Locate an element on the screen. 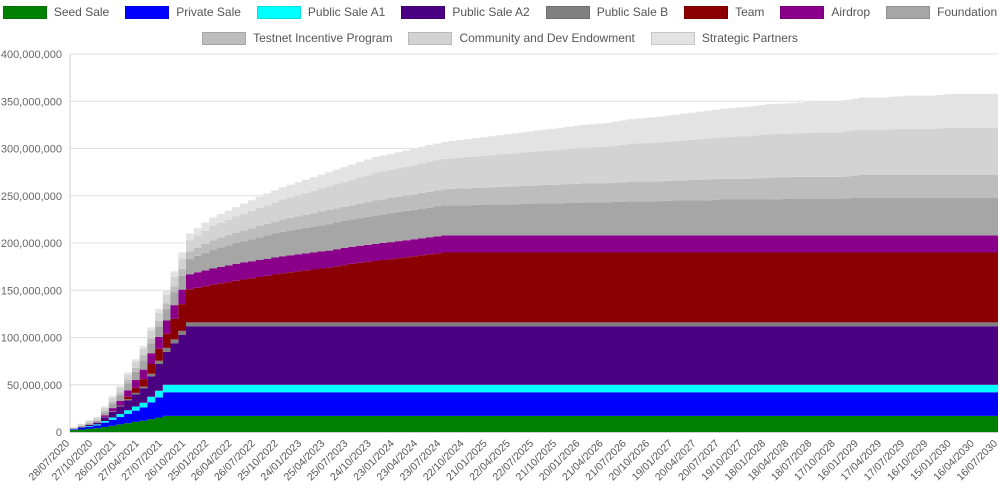 This screenshot has height=500, width=1000. legend-label: Public Sale A1 is located at coordinates (346, 12).